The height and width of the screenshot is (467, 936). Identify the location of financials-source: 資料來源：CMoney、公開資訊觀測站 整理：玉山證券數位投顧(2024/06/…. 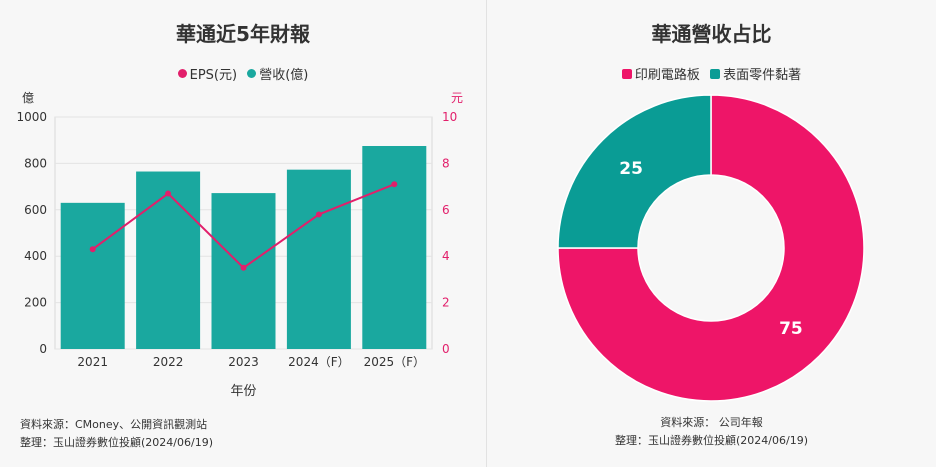
(116, 434).